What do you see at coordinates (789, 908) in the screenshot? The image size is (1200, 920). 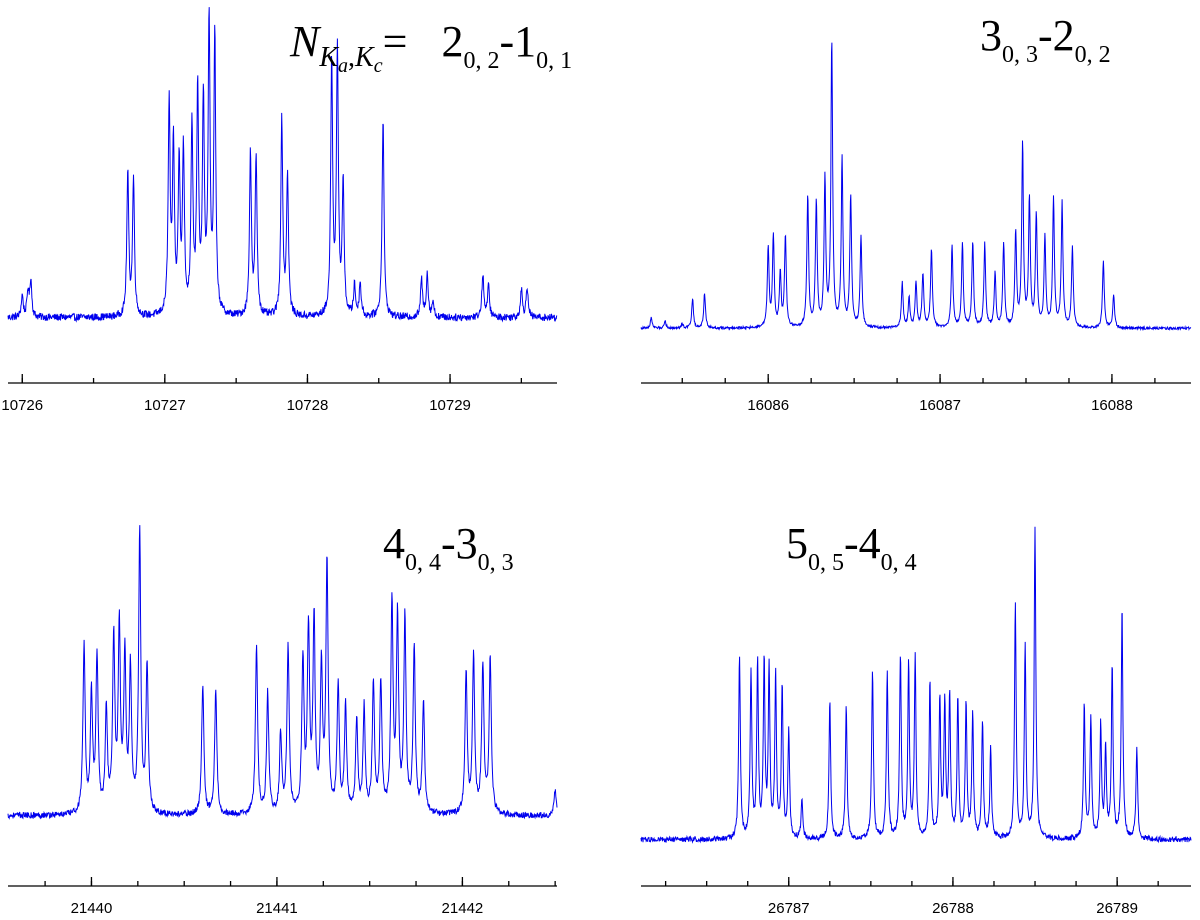 I see `x-tick-label: 26787` at bounding box center [789, 908].